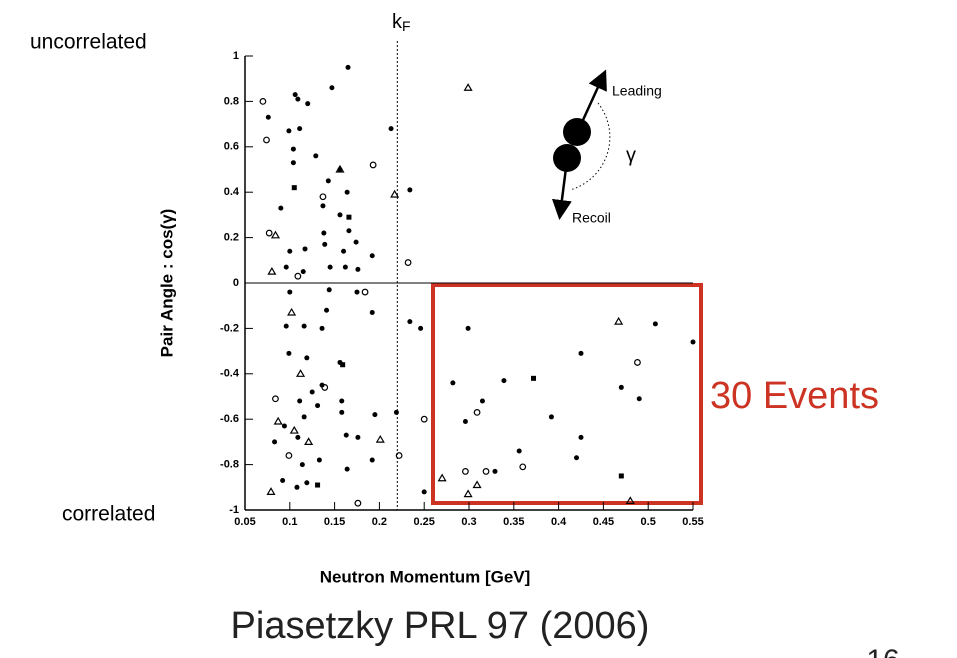 Image resolution: width=957 pixels, height=658 pixels. I want to click on y-tick-label: 1, so click(236, 56).